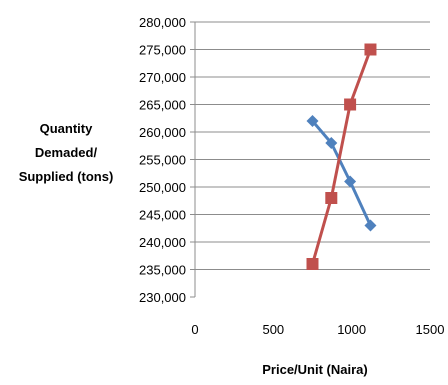  Describe the element at coordinates (162, 132) in the screenshot. I see `y-tick-label: 260,000` at that location.